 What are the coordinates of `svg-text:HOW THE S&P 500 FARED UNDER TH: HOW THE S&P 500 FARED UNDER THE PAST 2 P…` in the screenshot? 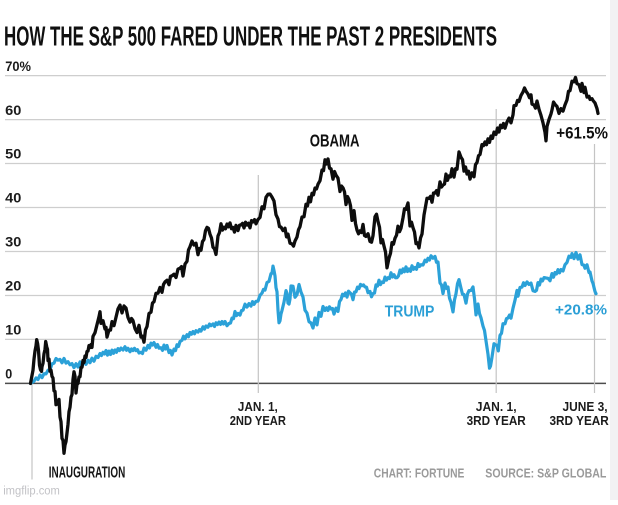 It's located at (250, 35).